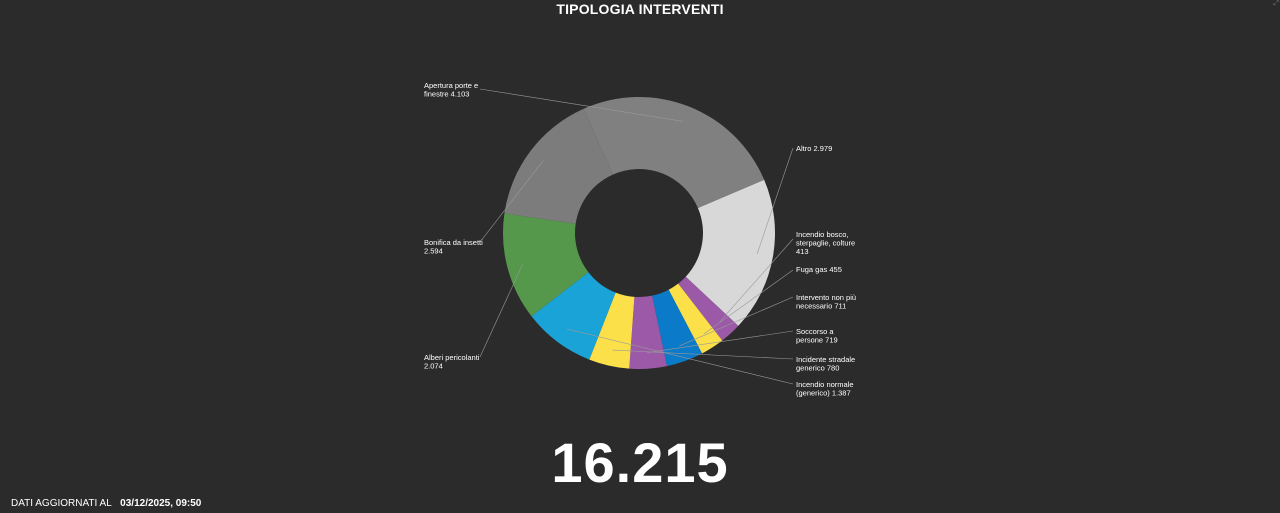 Image resolution: width=1280 pixels, height=513 pixels. Describe the element at coordinates (640, 9) in the screenshot. I see `chart-title: TIPOLOGIA INTERVENTI` at that location.